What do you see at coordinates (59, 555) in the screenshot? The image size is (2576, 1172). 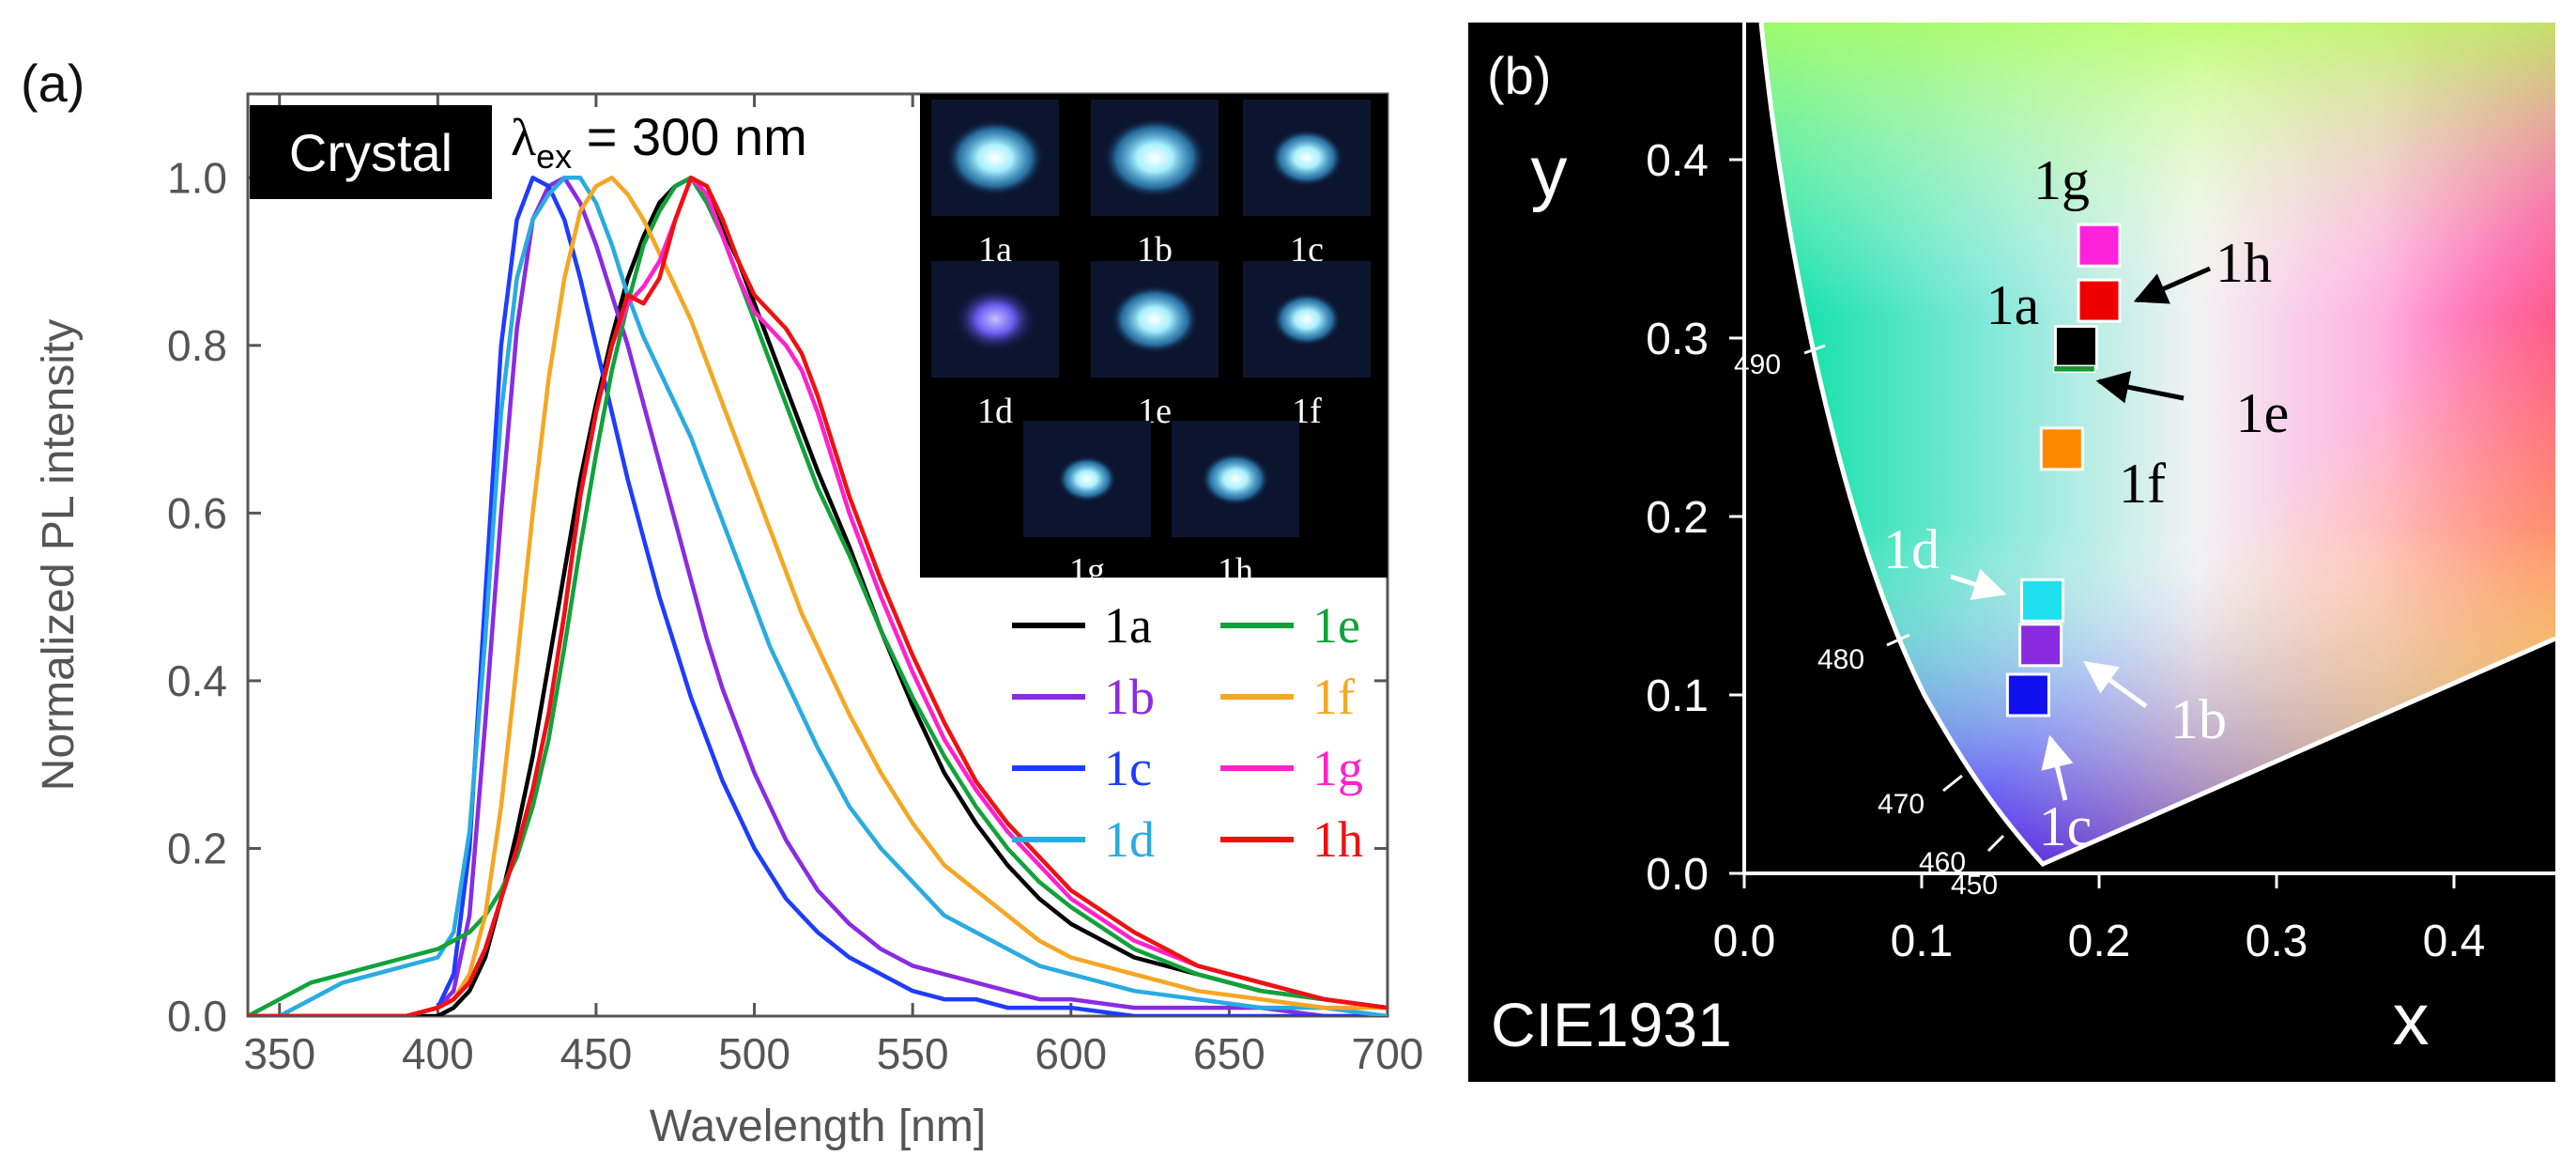 I see `y-axis-label: Normalized PL intensity` at bounding box center [59, 555].